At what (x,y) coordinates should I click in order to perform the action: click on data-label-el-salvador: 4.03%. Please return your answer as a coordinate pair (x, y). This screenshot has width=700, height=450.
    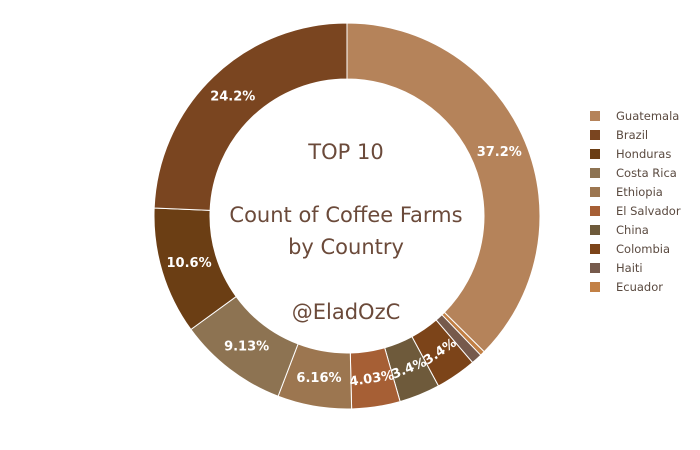
    Looking at the image, I should click on (371, 379).